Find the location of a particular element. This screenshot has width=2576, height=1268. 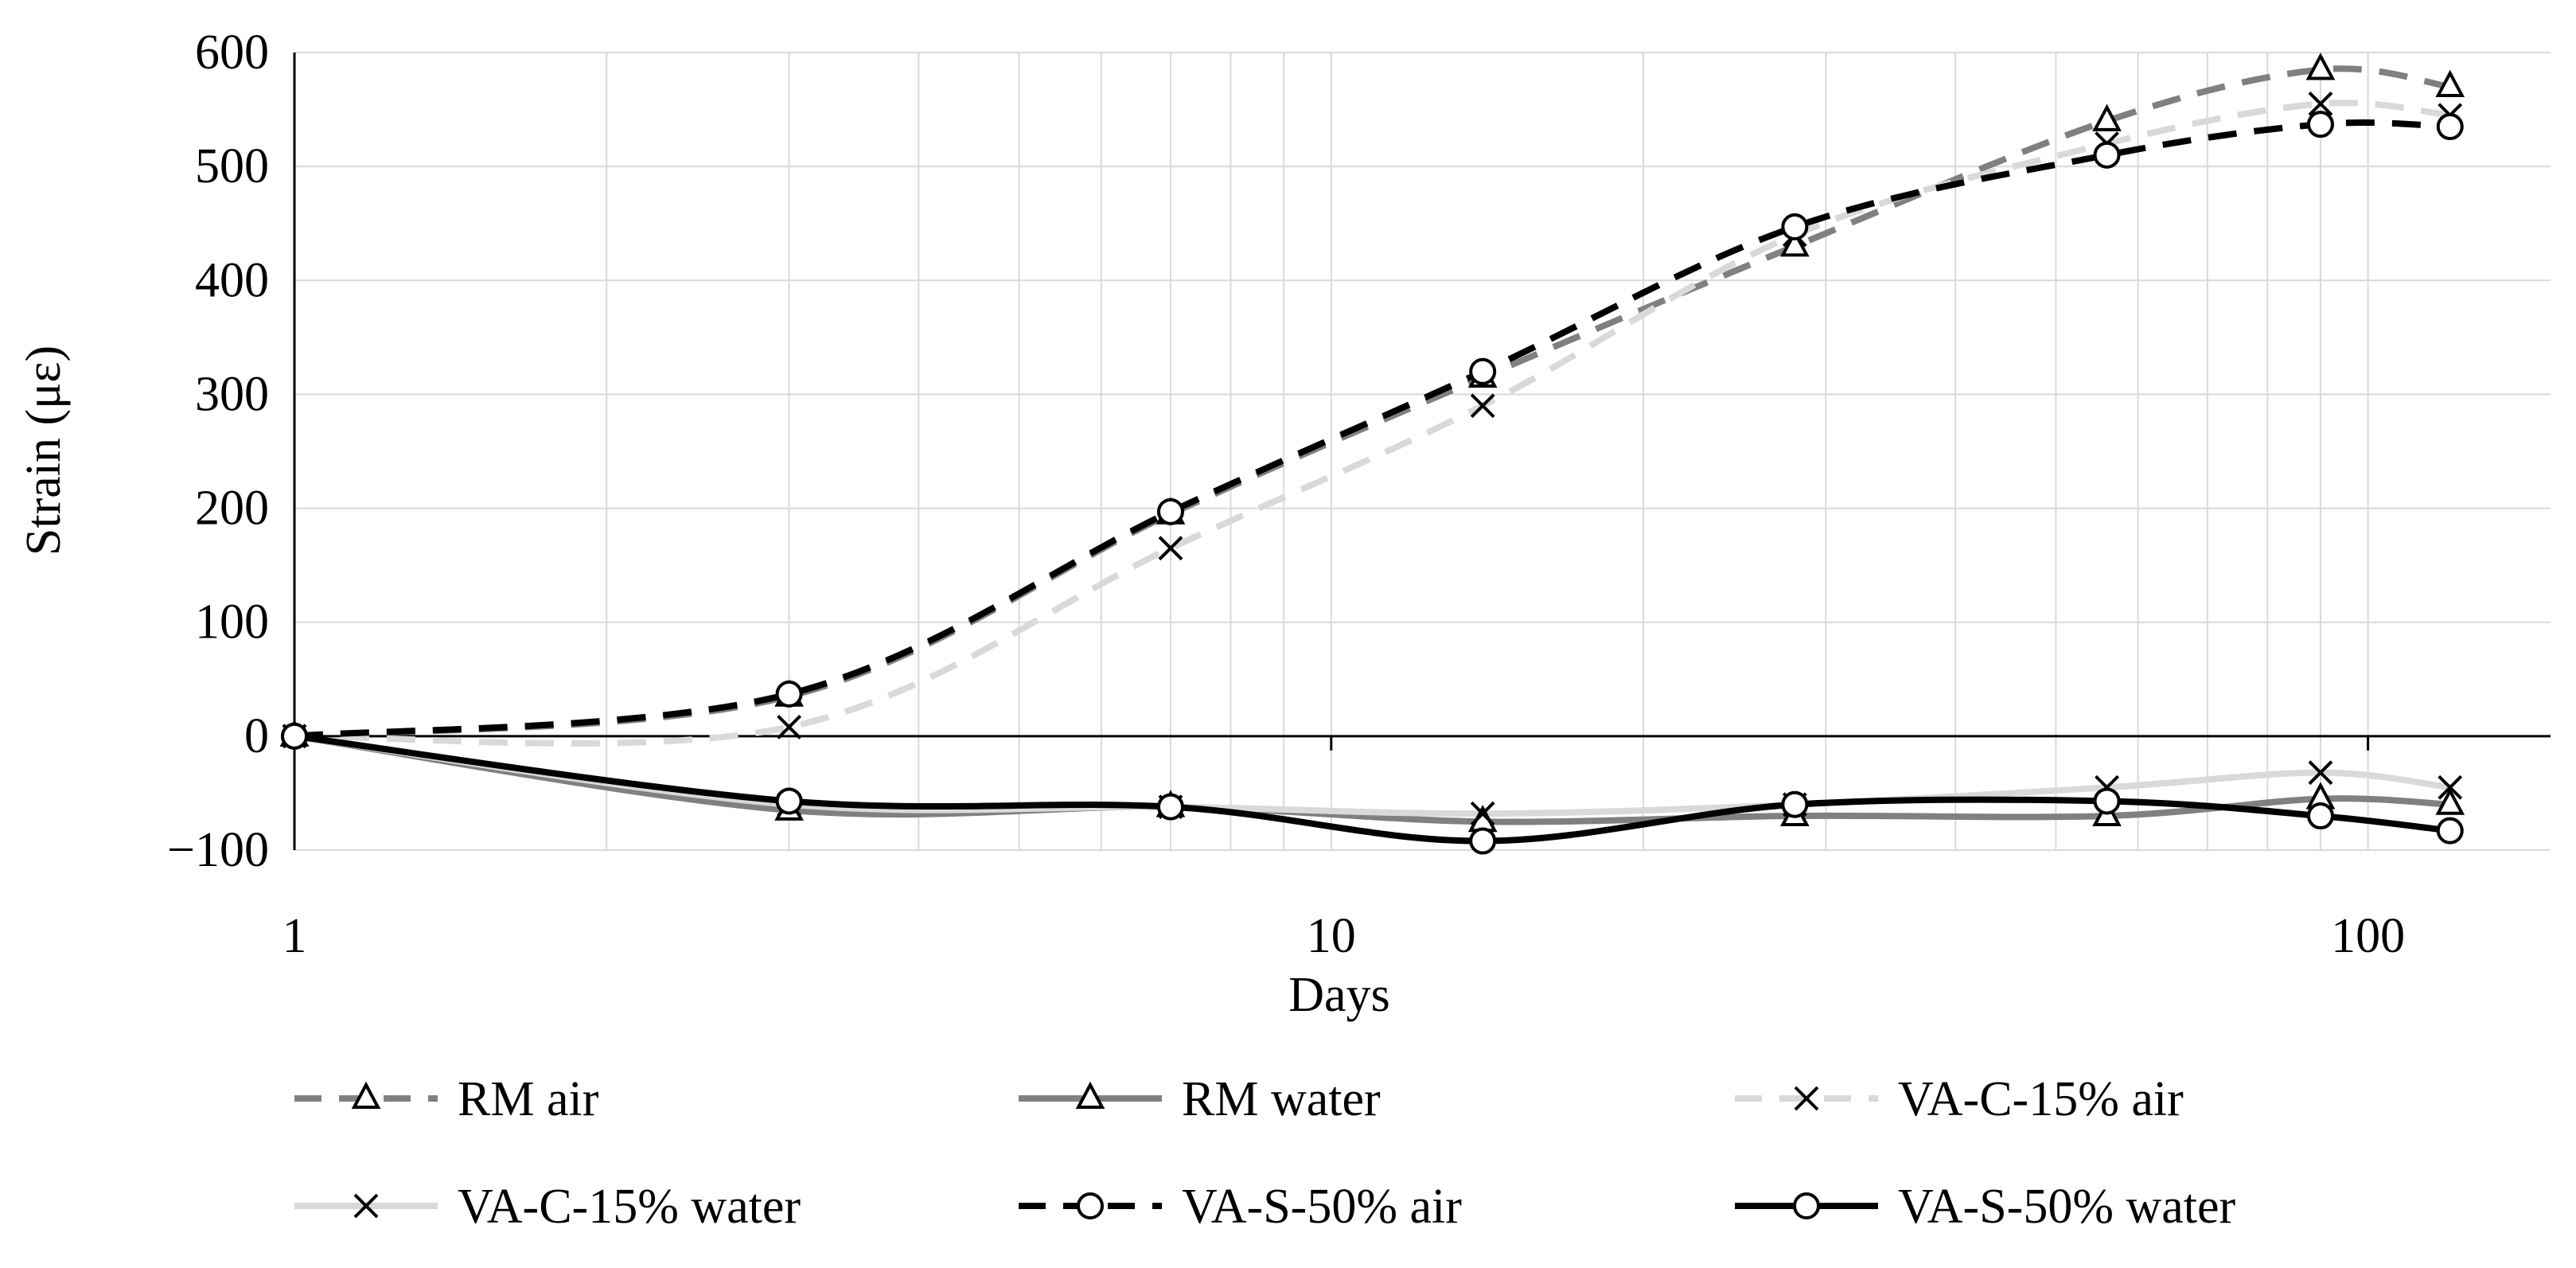

y-tick-label: 500 is located at coordinates (232, 166).